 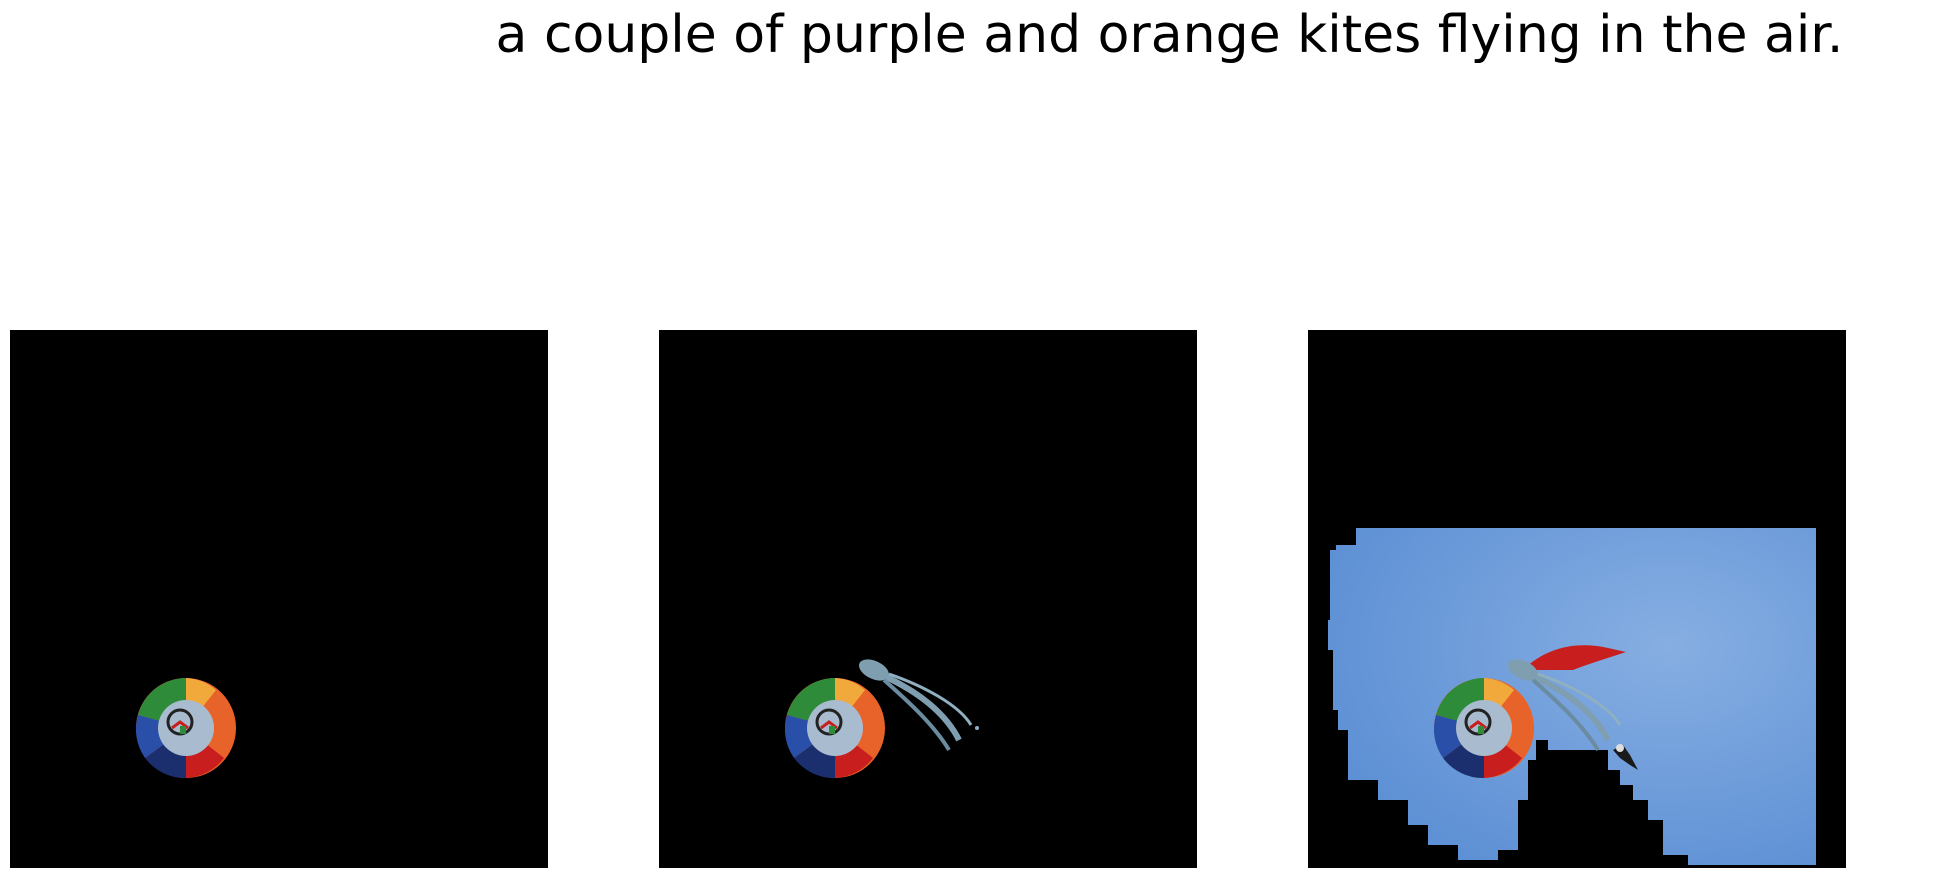 I want to click on bird, so click(x=1625, y=757).